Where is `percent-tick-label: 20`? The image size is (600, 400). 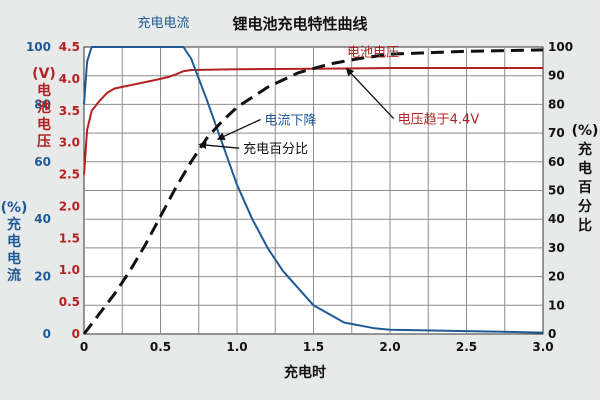
percent-tick-label: 20 is located at coordinates (556, 277).